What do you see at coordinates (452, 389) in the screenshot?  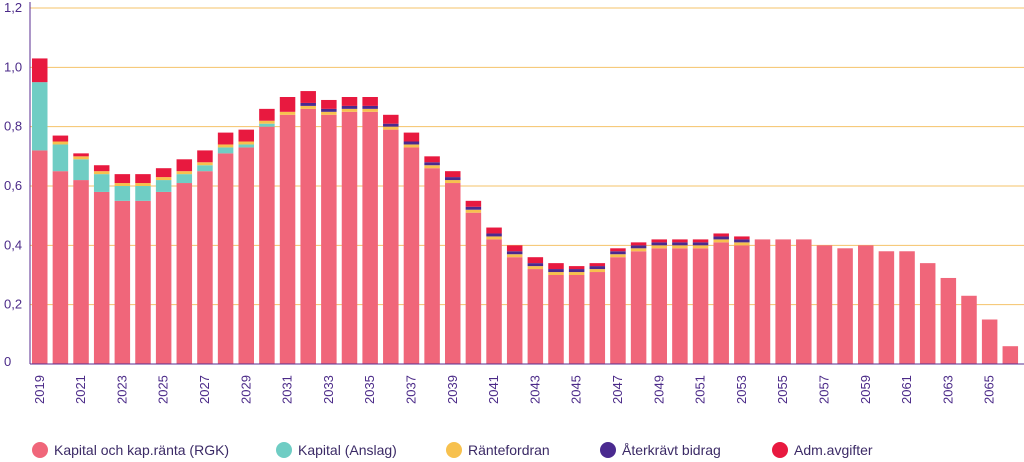 I see `x-tick-label: 2039` at bounding box center [452, 389].